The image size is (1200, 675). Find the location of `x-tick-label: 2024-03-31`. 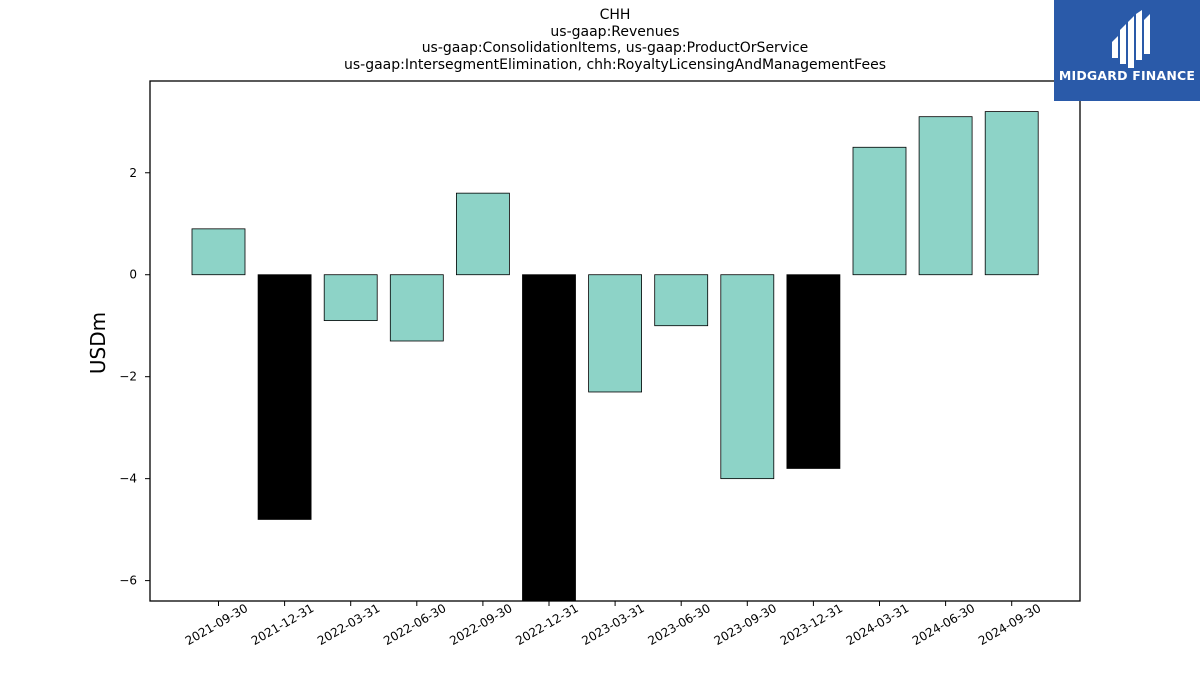

x-tick-label: 2024-03-31 is located at coordinates (877, 624).